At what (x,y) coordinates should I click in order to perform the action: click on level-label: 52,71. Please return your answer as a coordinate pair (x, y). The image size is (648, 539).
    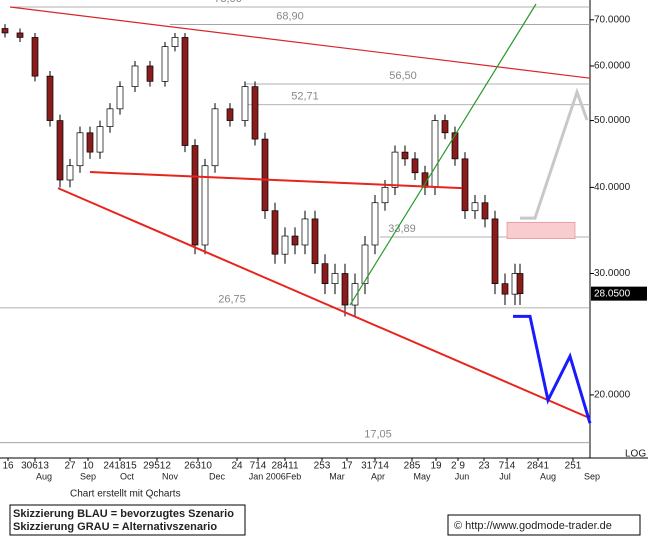
    Looking at the image, I should click on (305, 97).